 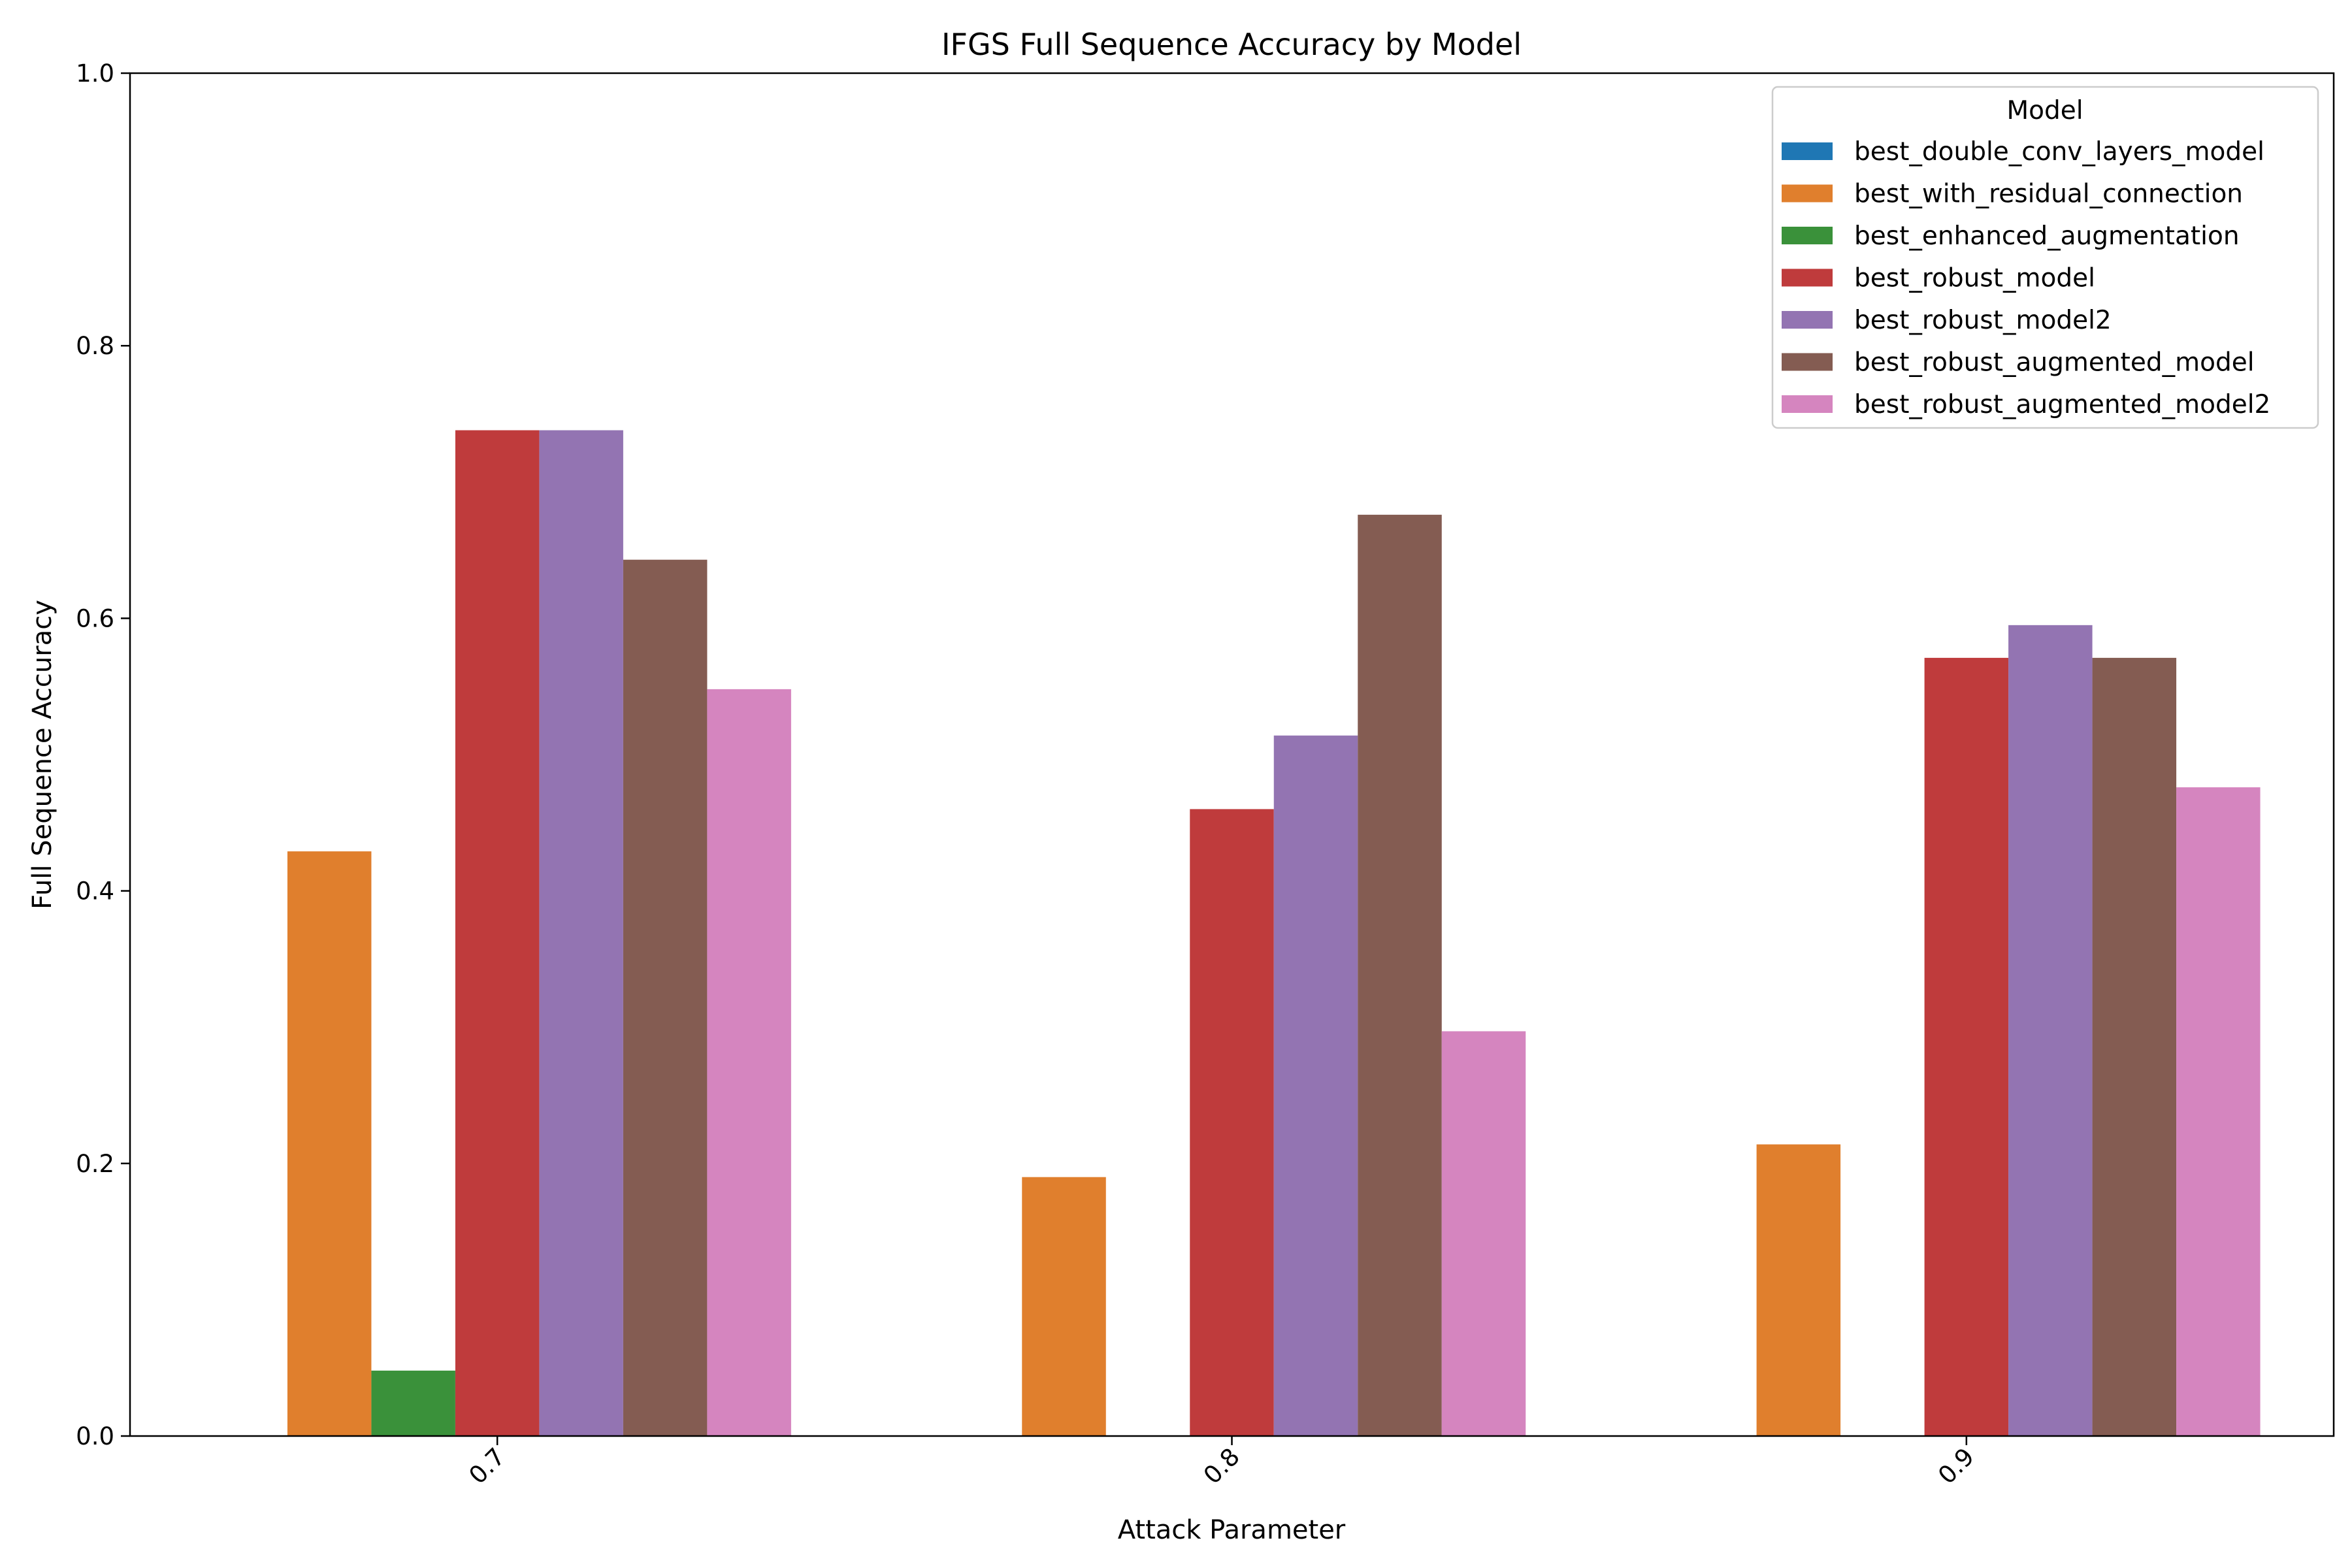 What do you see at coordinates (1231, 44) in the screenshot?
I see `chart-title: IFGS Full Sequence Accuracy by Model` at bounding box center [1231, 44].